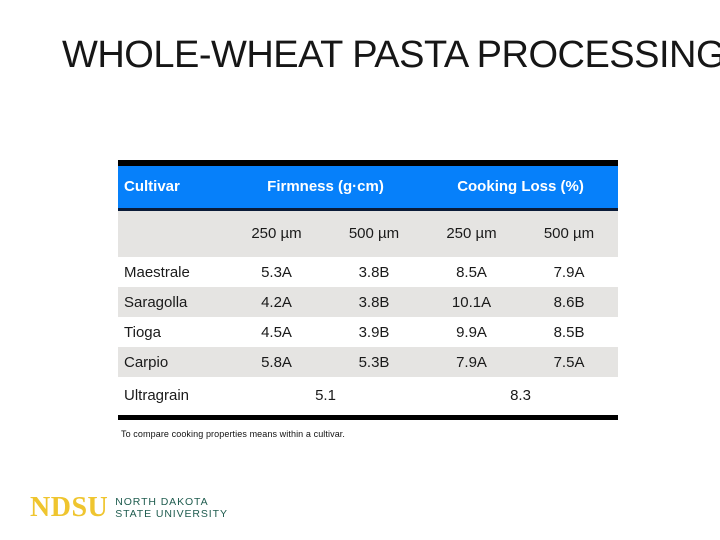  What do you see at coordinates (156, 302) in the screenshot?
I see `cultivar-name: Saragolla` at bounding box center [156, 302].